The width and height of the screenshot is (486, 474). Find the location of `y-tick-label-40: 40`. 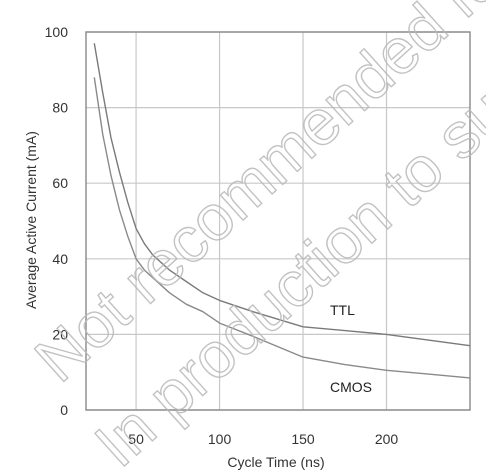

y-tick-label-40: 40 is located at coordinates (60, 259).